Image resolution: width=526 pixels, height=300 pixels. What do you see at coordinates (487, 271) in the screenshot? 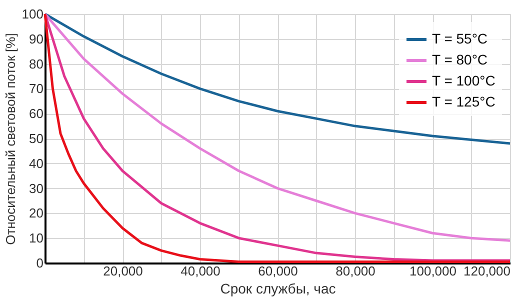
I see `x-tick-label: 120,000` at bounding box center [487, 271].